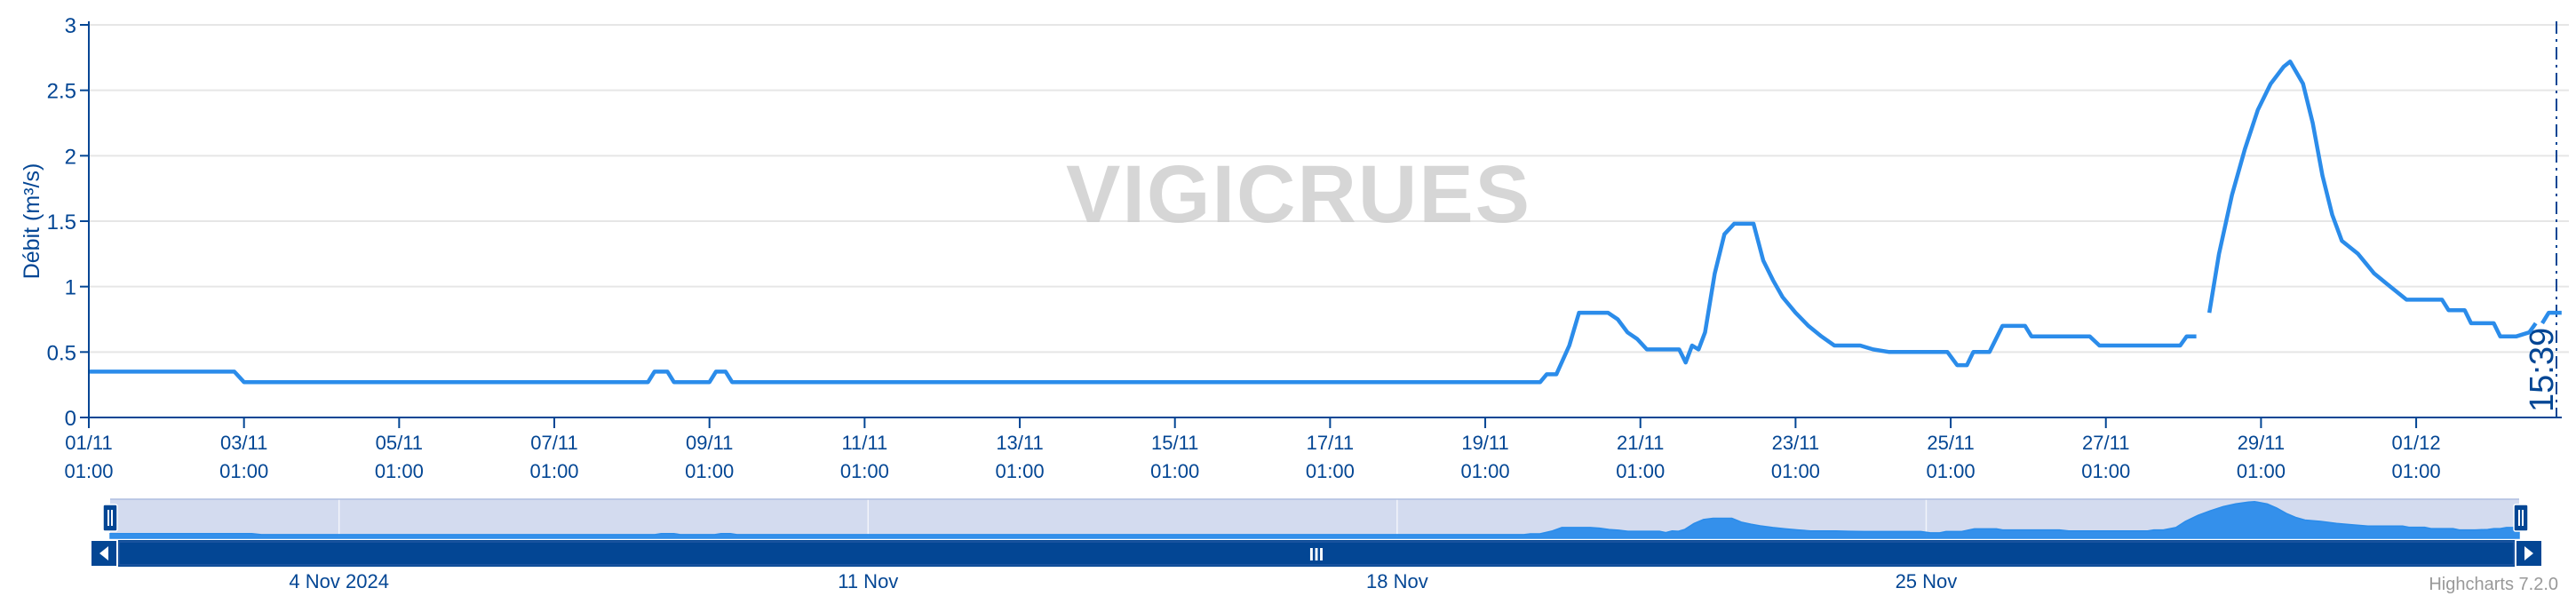 This screenshot has width=2576, height=604. I want to click on credits-text: Highcharts 7.2.0, so click(2493, 584).